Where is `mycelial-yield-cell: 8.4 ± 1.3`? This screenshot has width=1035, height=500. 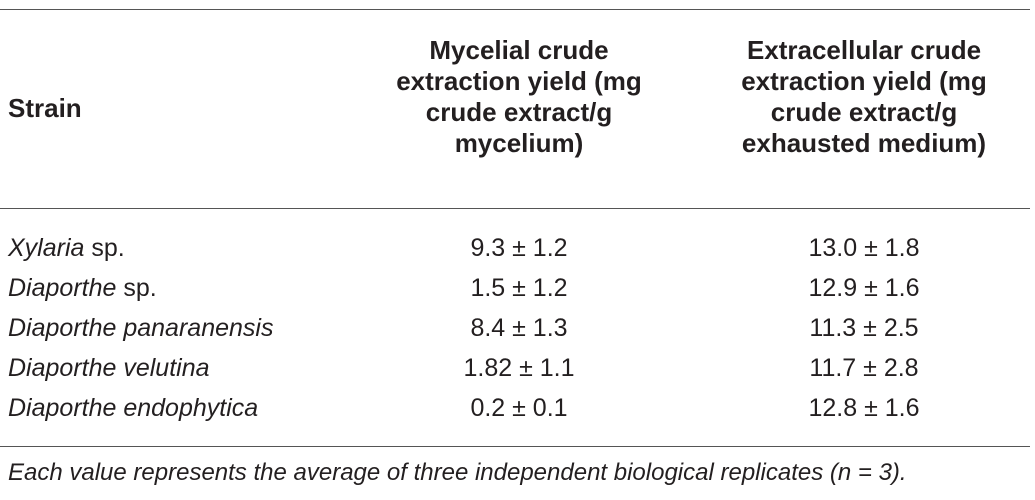
mycelial-yield-cell: 8.4 ± 1.3 is located at coordinates (519, 328).